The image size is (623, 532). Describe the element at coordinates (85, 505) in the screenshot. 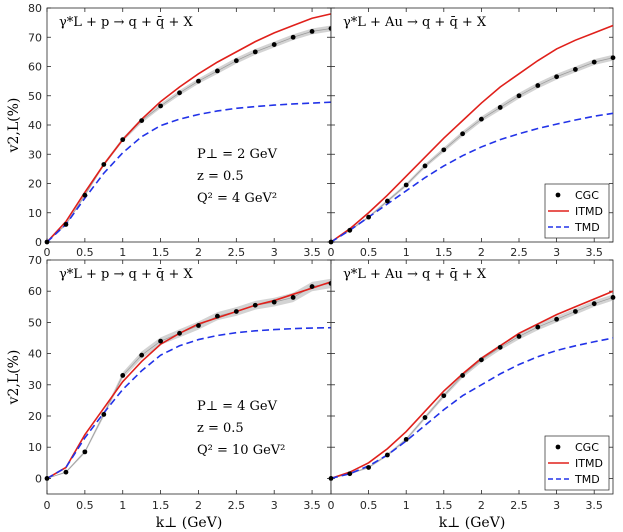

I see `x-tick-label: 0.5` at that location.